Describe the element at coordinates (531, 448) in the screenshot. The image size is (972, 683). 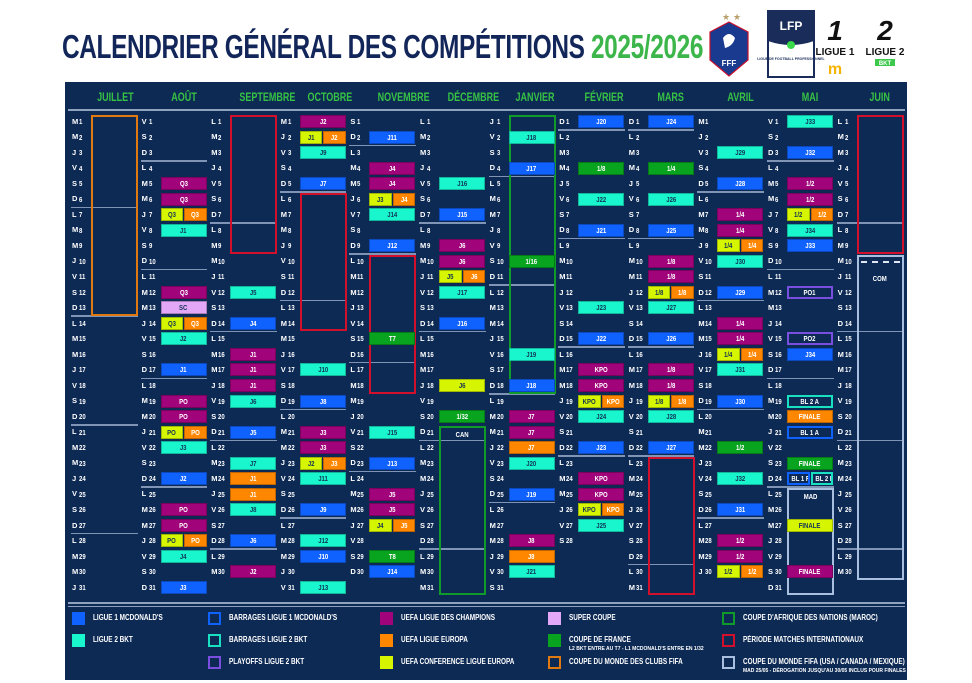
I see `uel-match-cell: J7` at that location.